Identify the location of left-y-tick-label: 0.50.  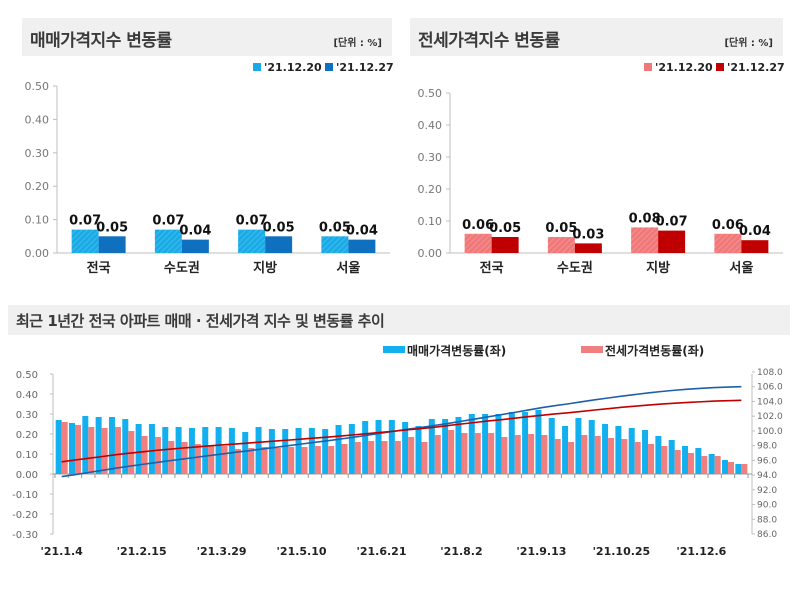
(27, 375).